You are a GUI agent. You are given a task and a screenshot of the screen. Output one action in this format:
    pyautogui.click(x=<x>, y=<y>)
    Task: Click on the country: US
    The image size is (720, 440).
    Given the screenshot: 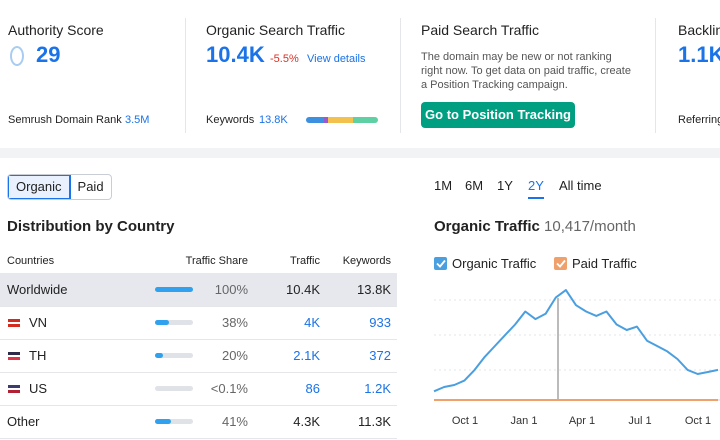 What is the action you would take?
    pyautogui.click(x=38, y=388)
    